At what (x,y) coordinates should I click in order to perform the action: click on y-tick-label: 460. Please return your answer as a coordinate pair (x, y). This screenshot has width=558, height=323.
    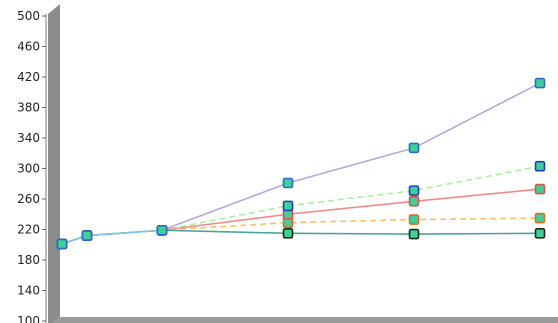
    Looking at the image, I should click on (28, 47).